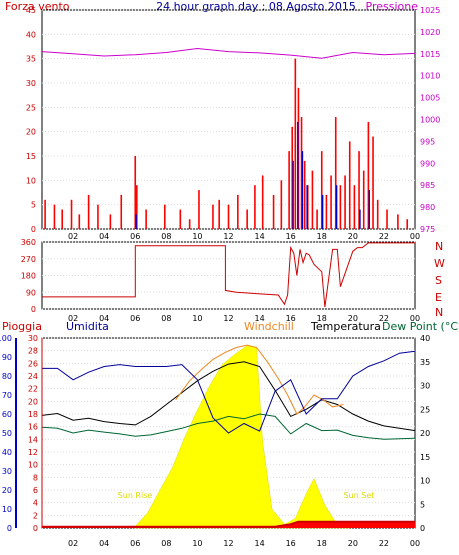 The height and width of the screenshot is (555, 459). I want to click on wind-x-tick-label-18: 18, so click(322, 236).